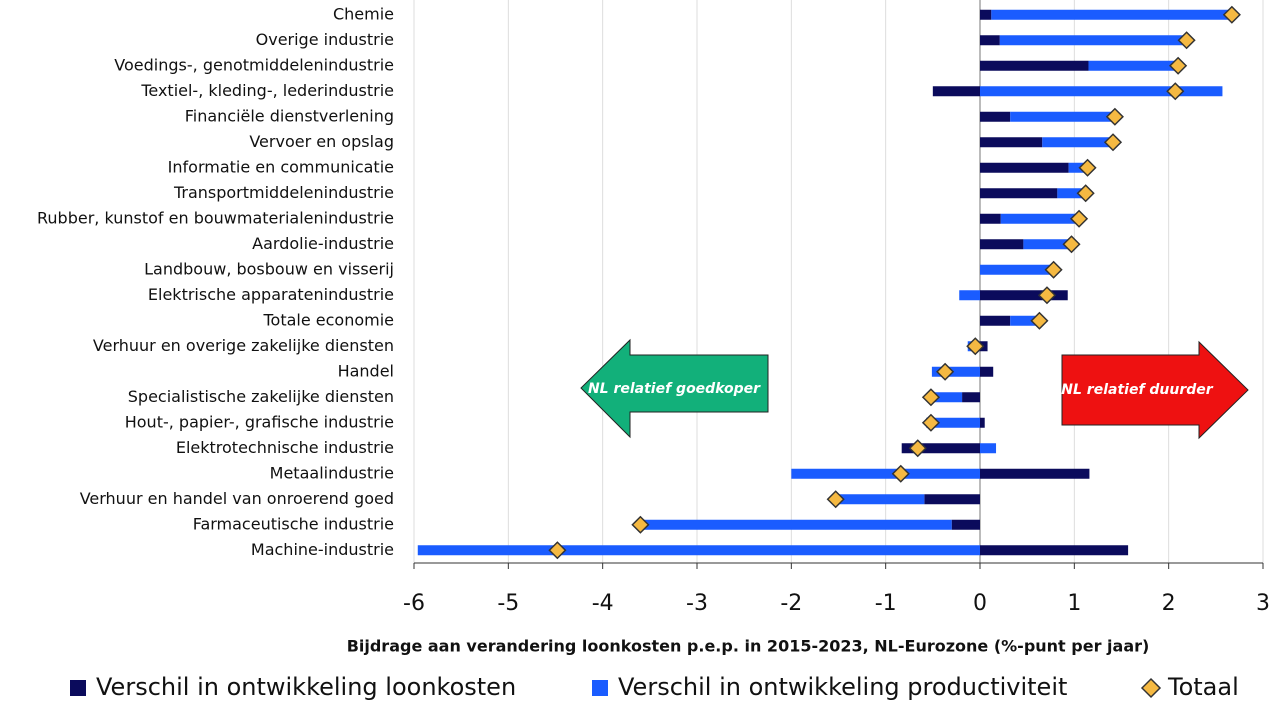 The image size is (1280, 709). I want to click on y-tick-label: Voedings-, genotmiddelenindustrie, so click(254, 64).